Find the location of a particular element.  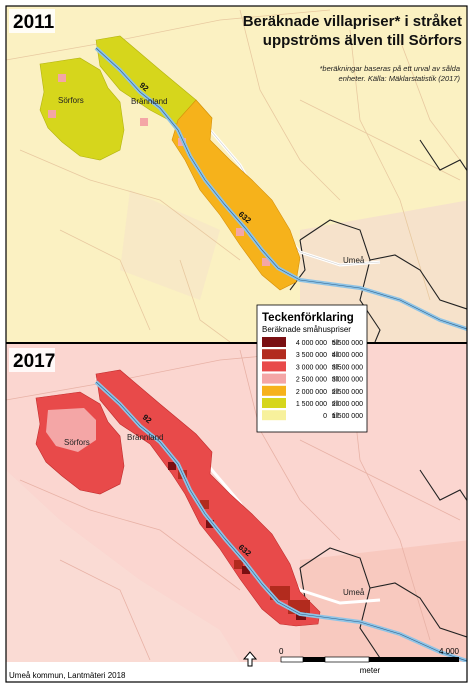

legend-from: 0 is located at coordinates (325, 416).